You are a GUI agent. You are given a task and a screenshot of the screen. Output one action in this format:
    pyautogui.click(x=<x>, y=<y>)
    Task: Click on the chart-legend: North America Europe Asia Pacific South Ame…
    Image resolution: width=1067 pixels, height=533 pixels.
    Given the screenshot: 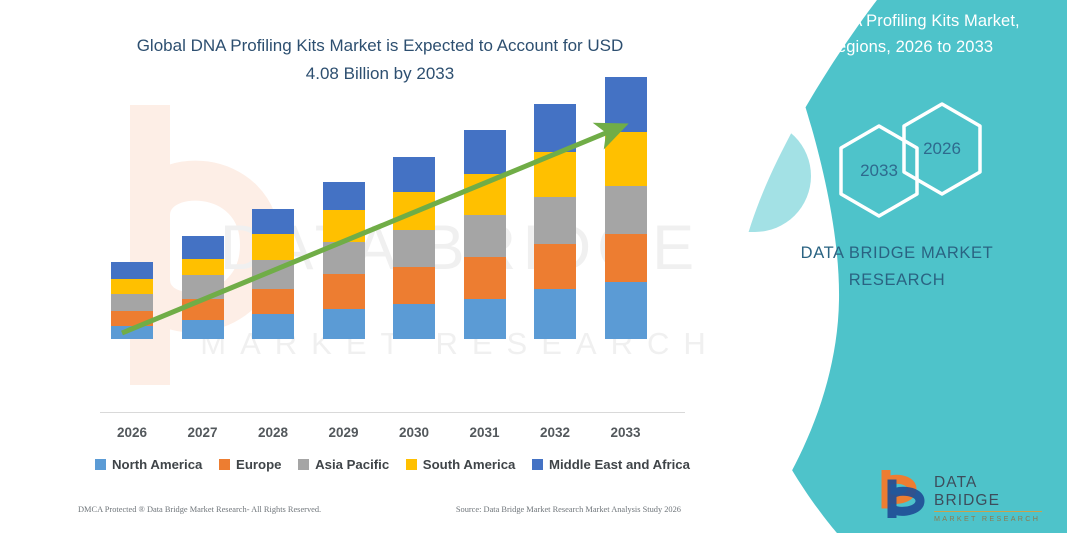 What is the action you would take?
    pyautogui.click(x=392, y=464)
    